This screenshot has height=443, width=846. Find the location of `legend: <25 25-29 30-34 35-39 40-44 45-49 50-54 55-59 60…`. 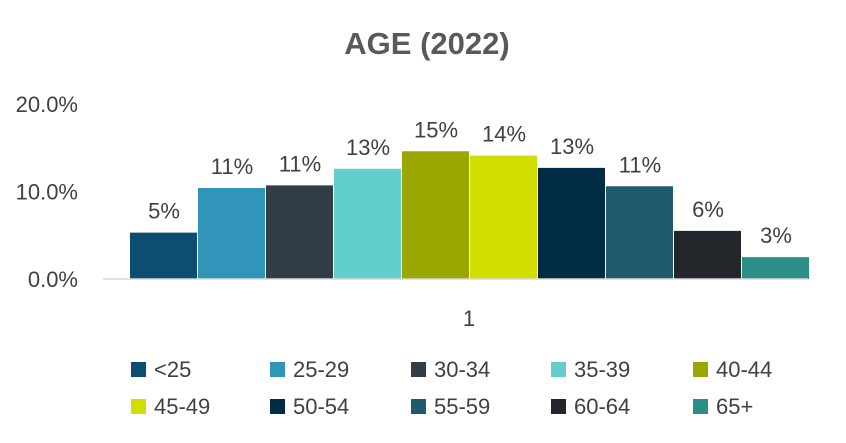

legend: <25 25-29 30-34 35-39 40-44 45-49 50-54 55-59 60… is located at coordinates (451, 388).